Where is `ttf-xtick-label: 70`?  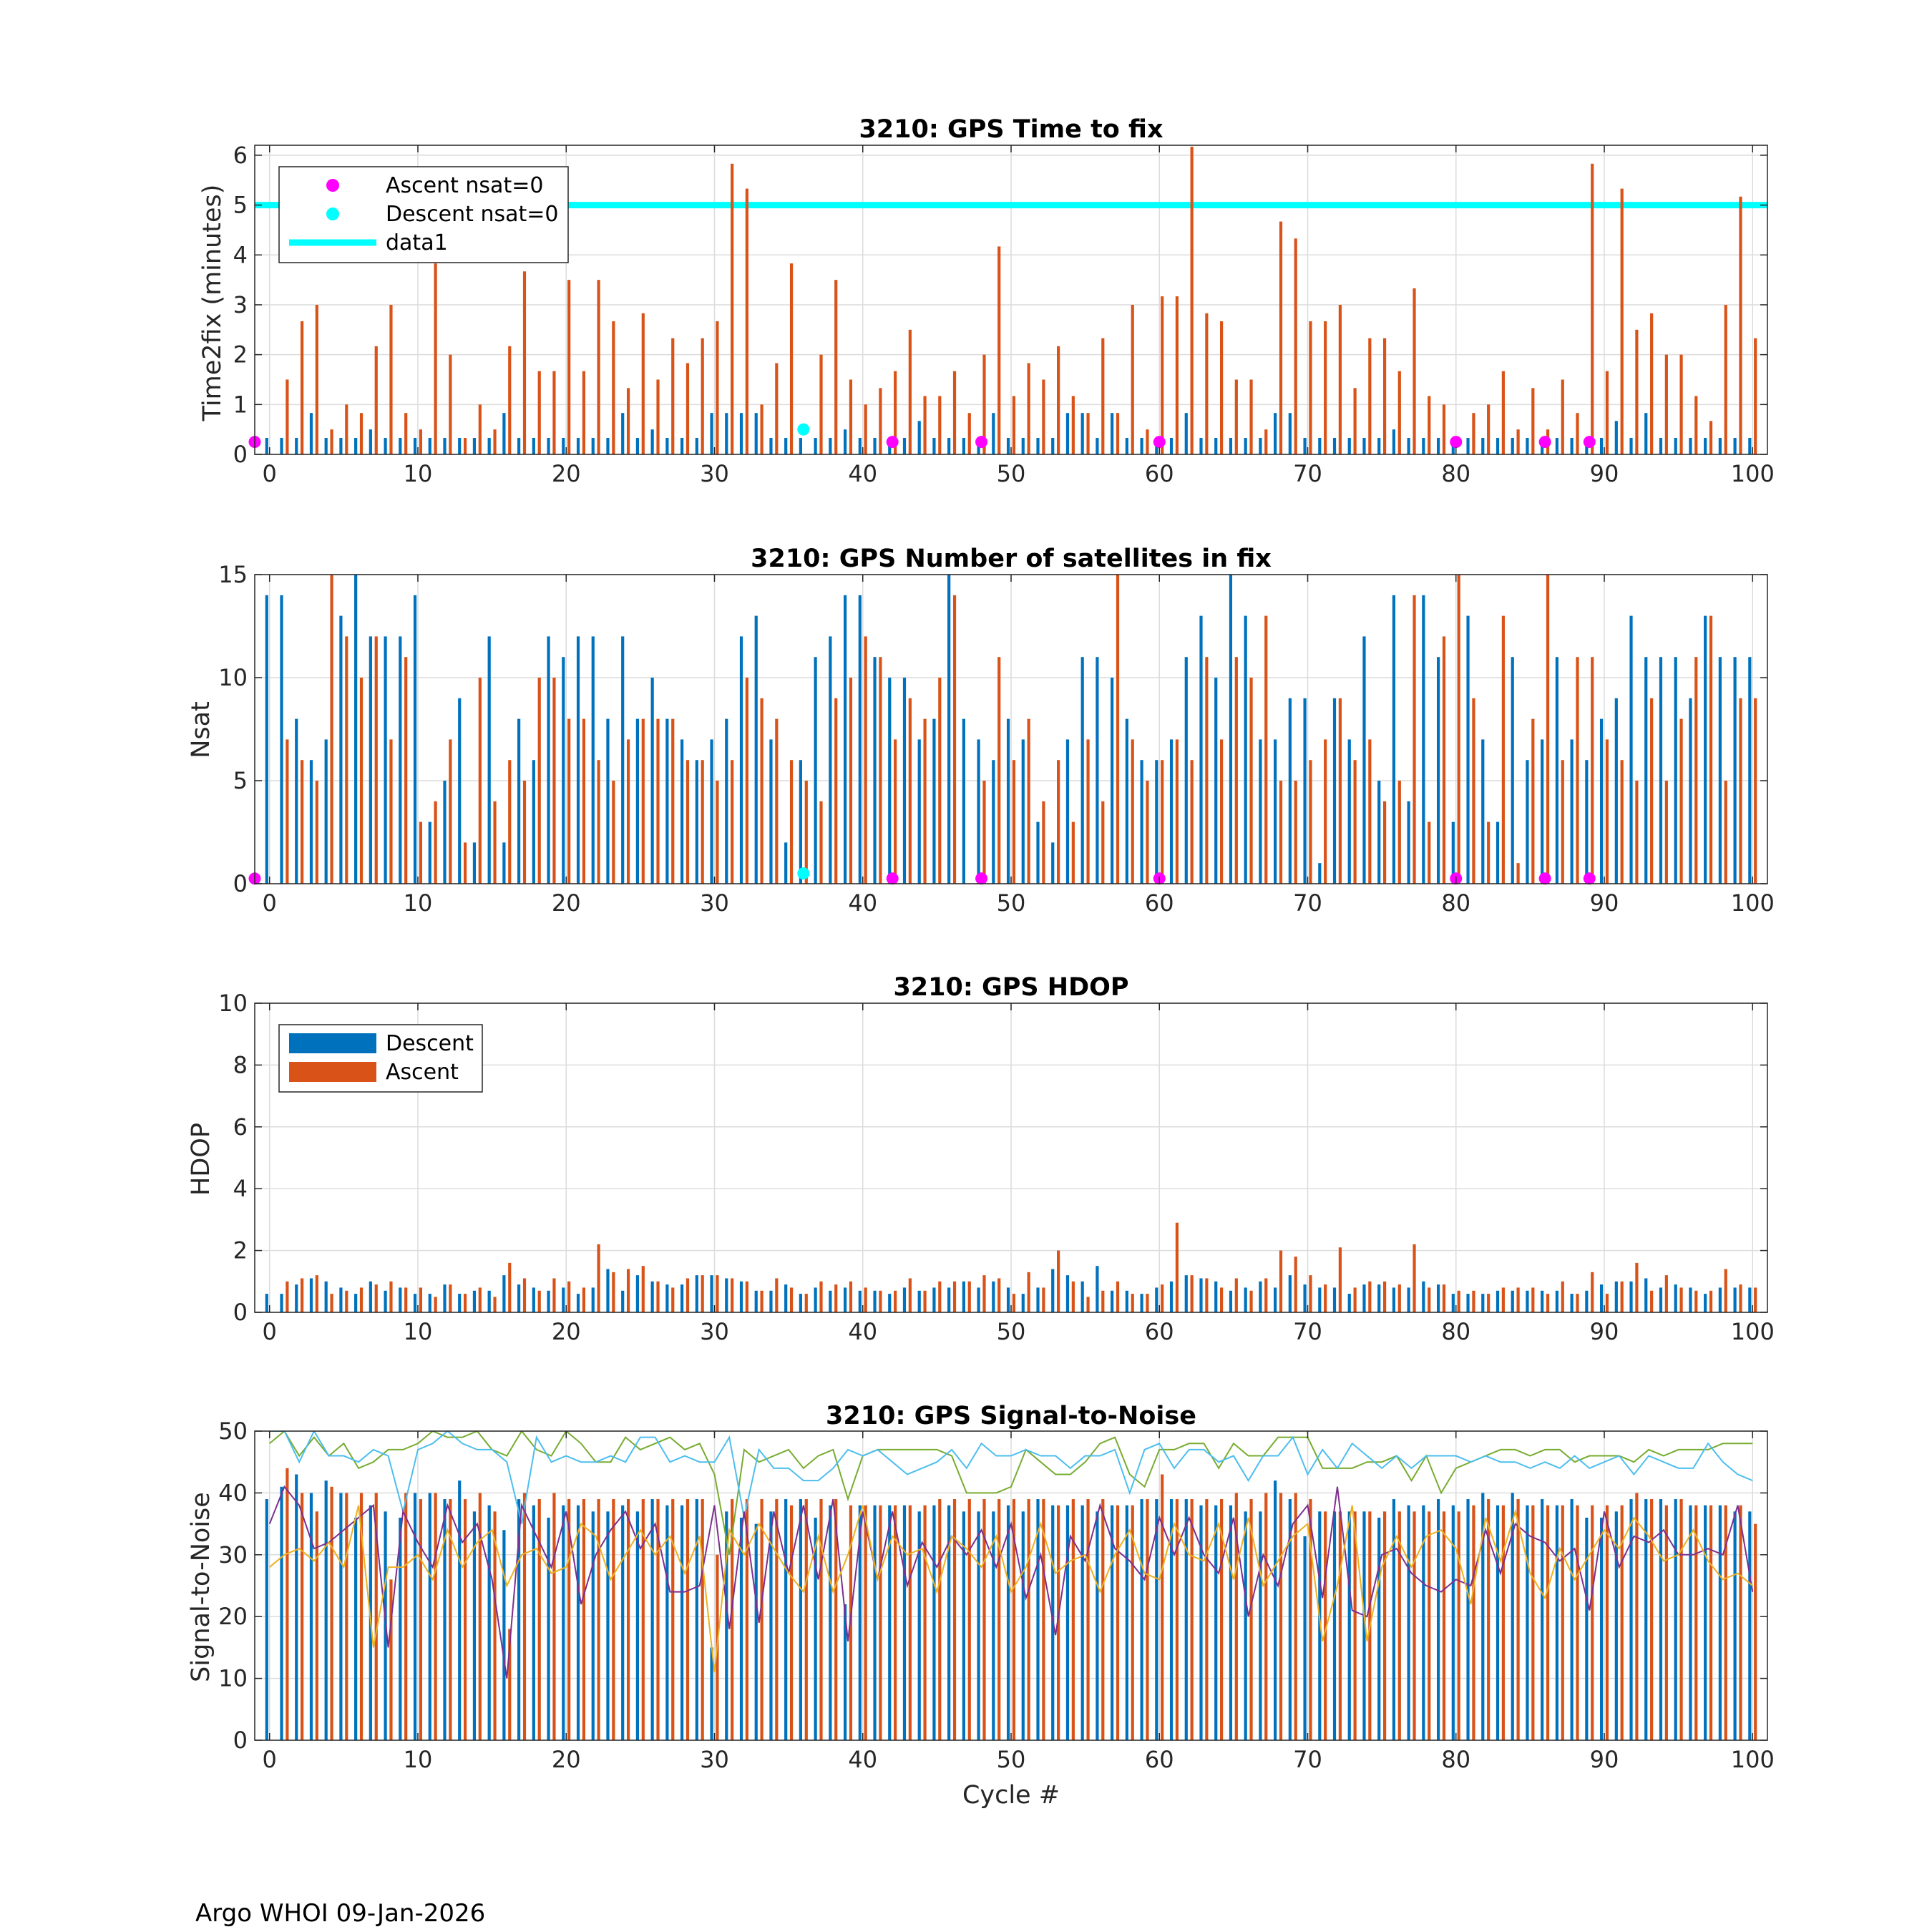 ttf-xtick-label: 70 is located at coordinates (1307, 473).